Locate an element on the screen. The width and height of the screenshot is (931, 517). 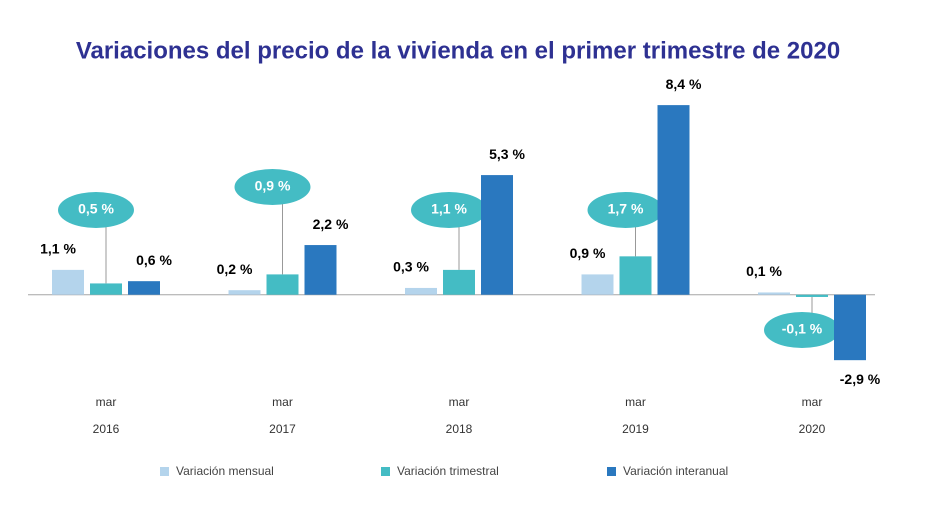
value-label: -2,9 % is located at coordinates (860, 379).